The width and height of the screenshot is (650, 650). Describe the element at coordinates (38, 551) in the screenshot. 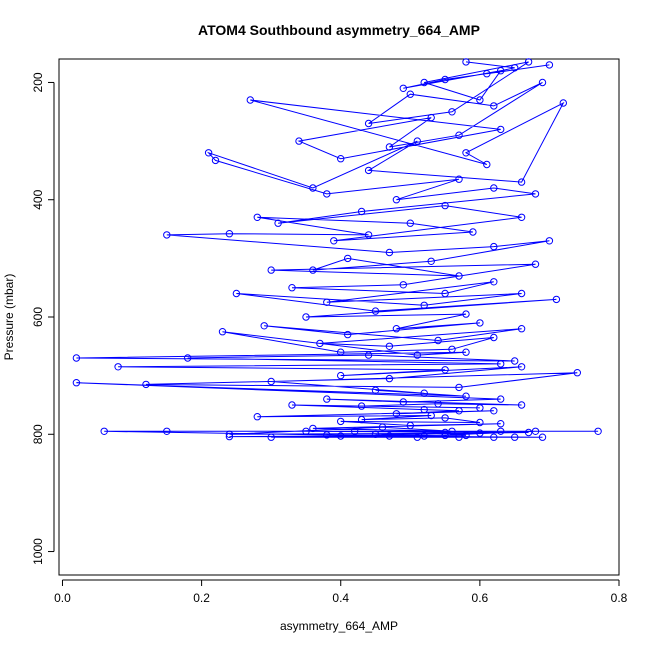

I see `y-tick-label: 1000` at that location.